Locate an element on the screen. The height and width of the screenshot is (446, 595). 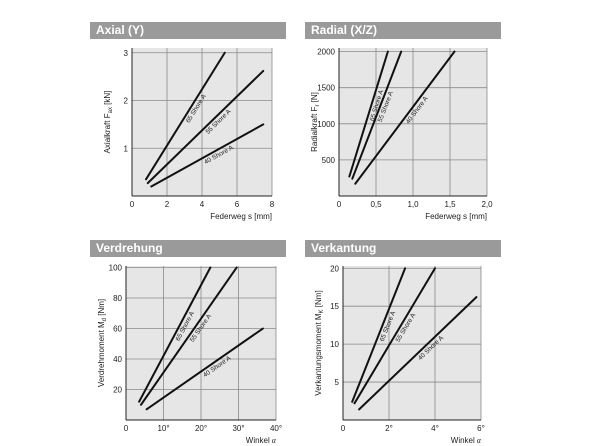
x-tick-label: 30° is located at coordinates (238, 428).